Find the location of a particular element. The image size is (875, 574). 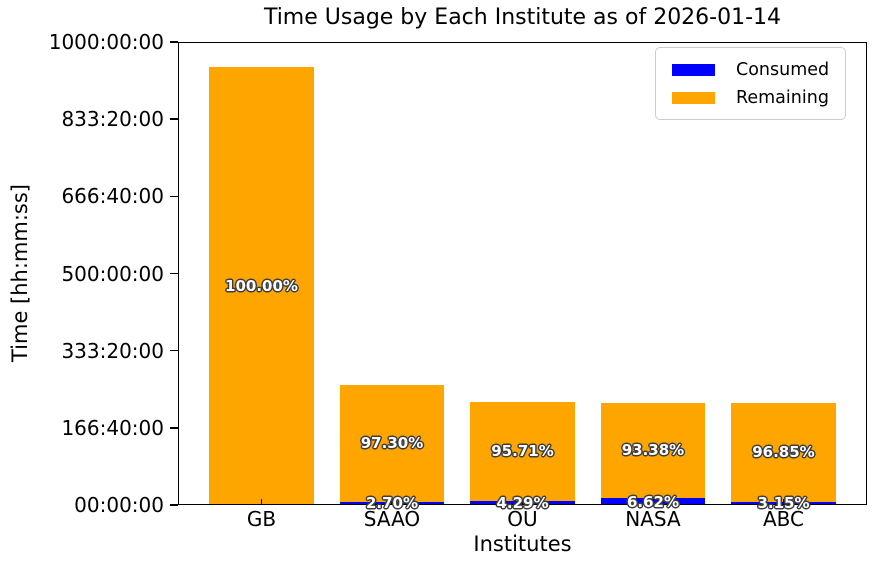

remaining-pct-label-nasa: 93.38% is located at coordinates (653, 450).